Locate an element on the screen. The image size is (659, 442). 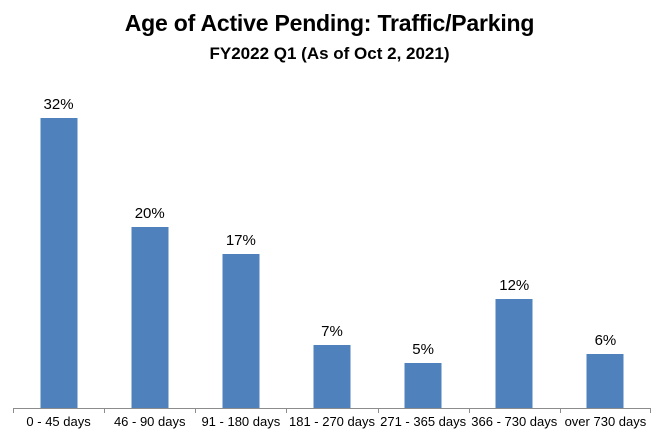
bar-slot: 32% is located at coordinates (58, 249).